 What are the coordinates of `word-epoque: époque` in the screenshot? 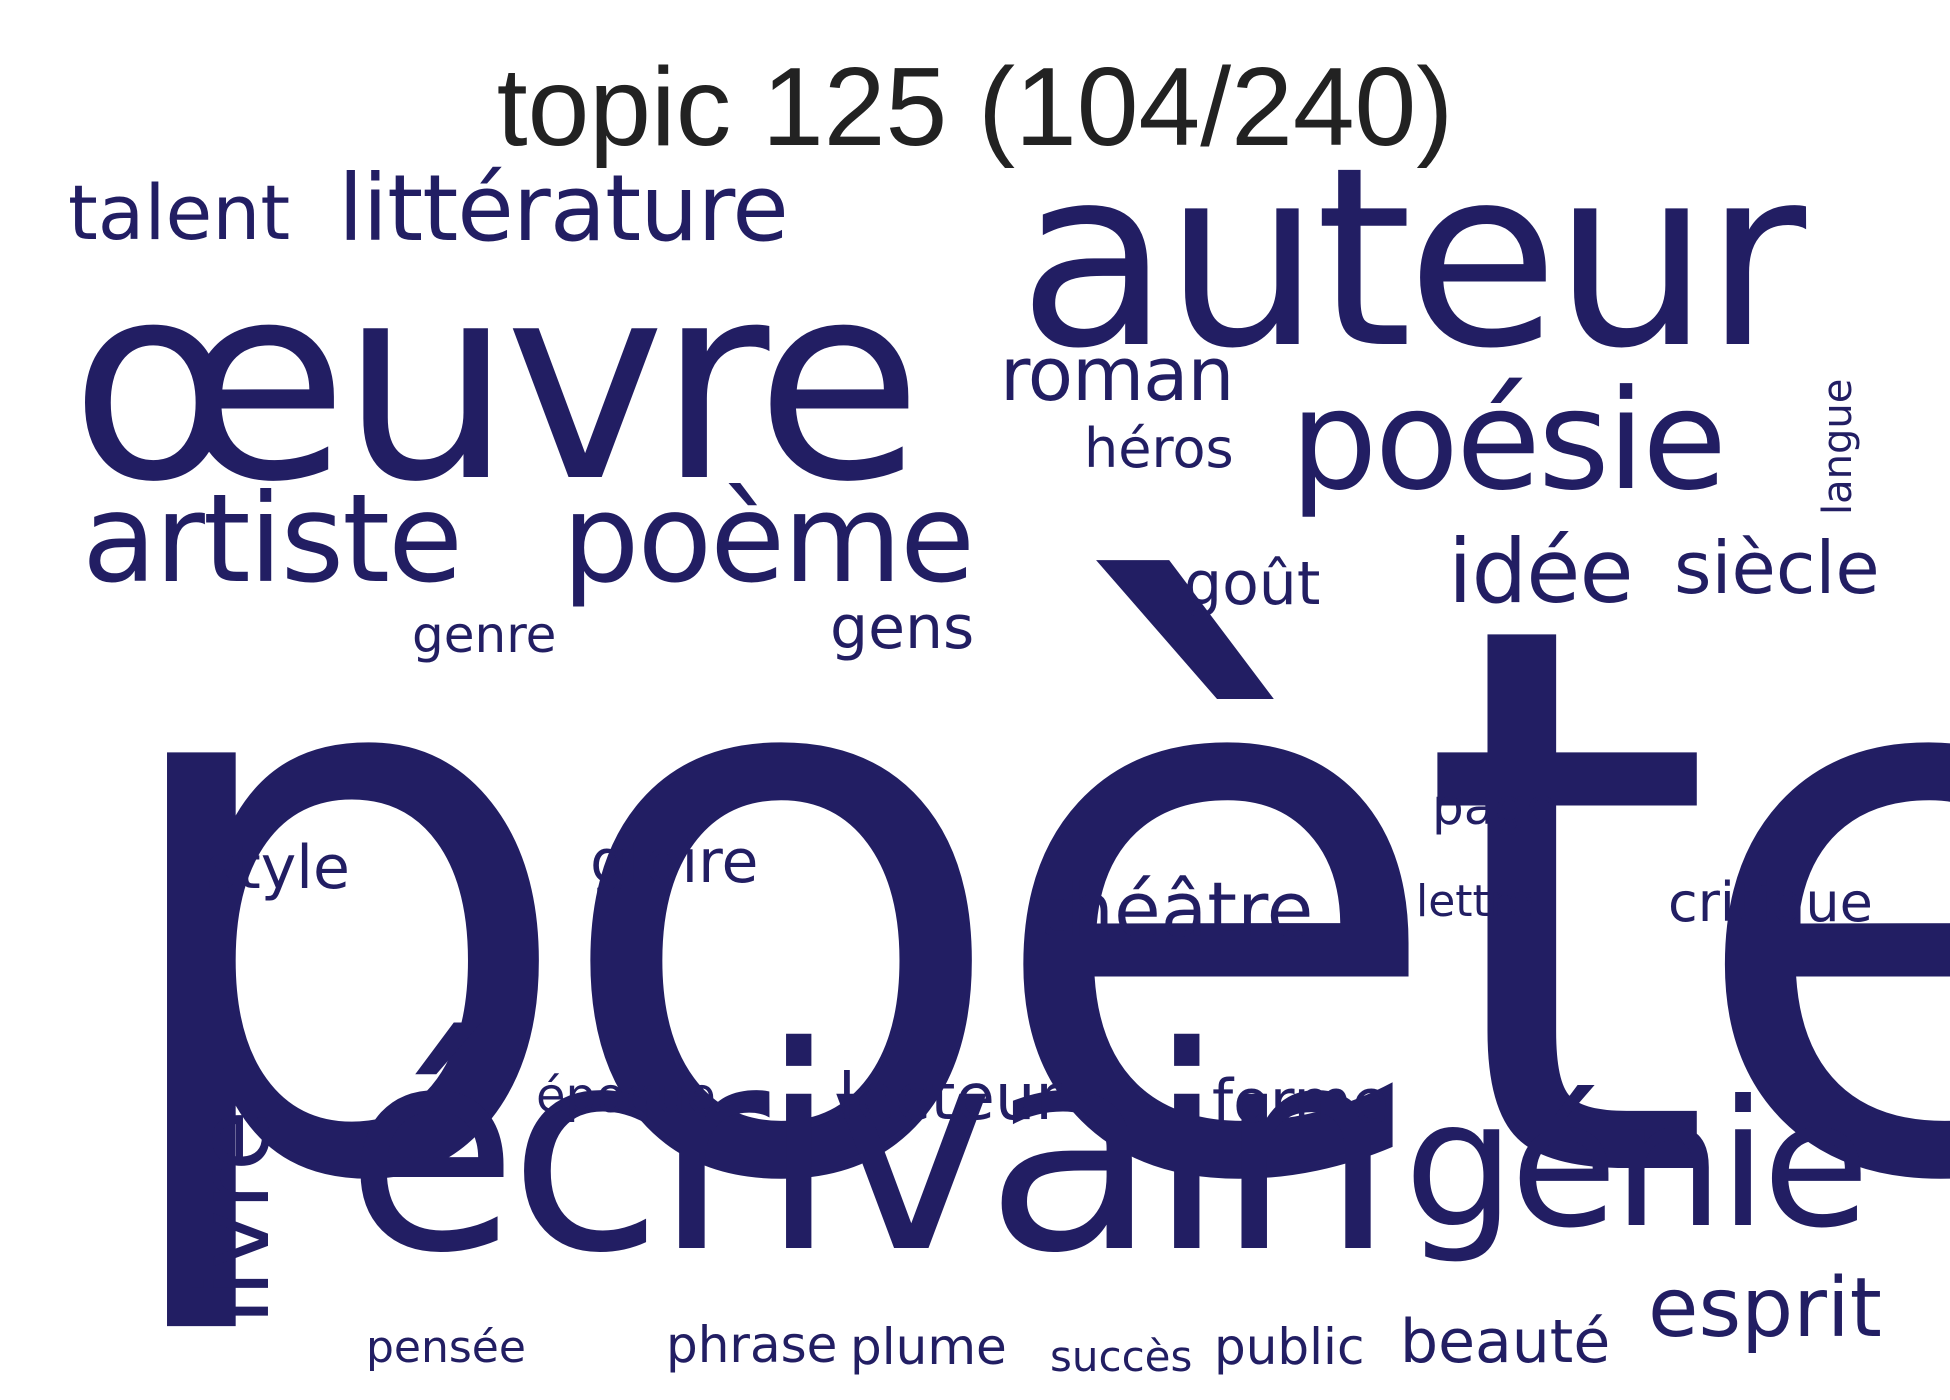 It's located at (626, 1096).